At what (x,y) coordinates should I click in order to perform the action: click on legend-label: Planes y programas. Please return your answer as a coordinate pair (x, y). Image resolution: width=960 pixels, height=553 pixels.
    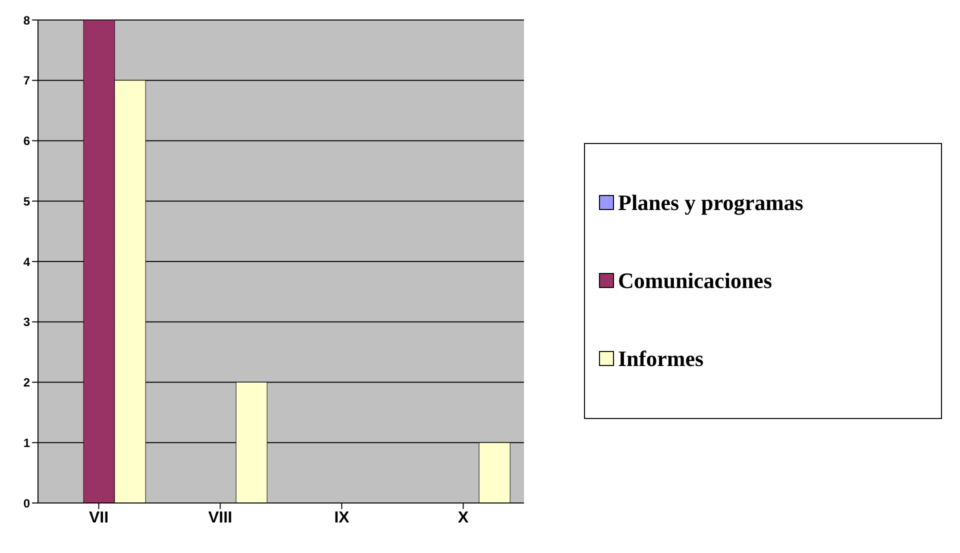
    Looking at the image, I should click on (710, 203).